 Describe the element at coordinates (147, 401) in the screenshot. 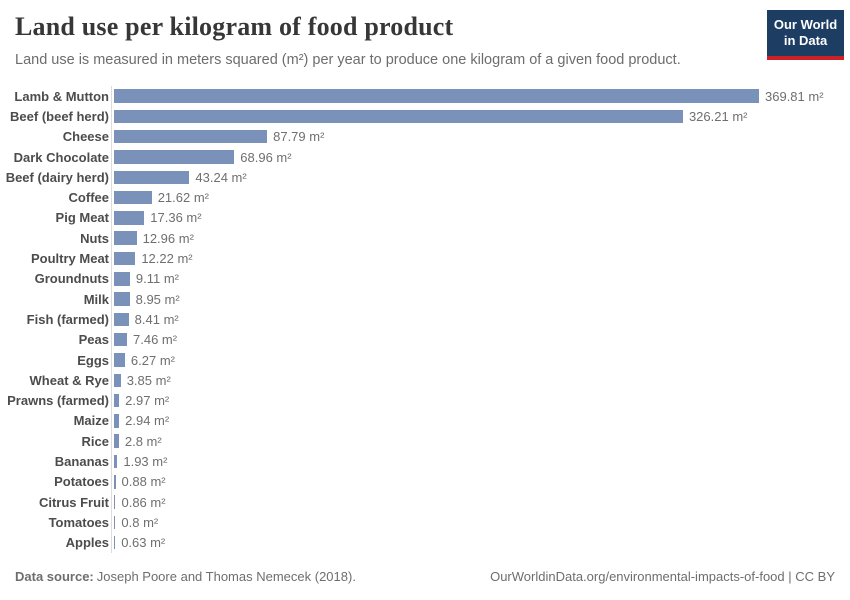

I see `value-label: 2.97 m²` at that location.